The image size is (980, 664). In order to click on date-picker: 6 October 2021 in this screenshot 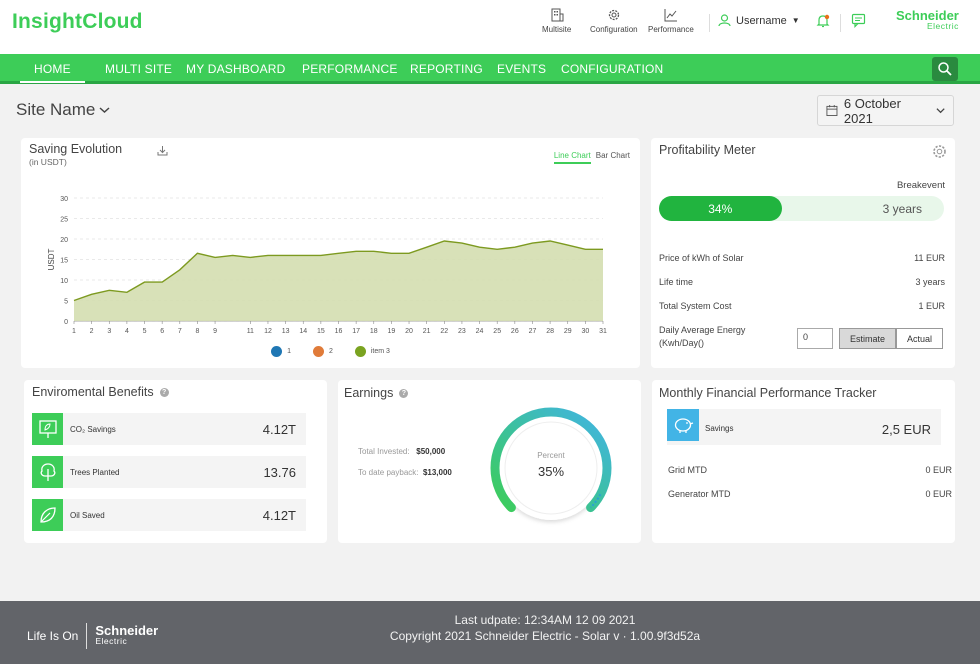, I will do `click(885, 110)`.